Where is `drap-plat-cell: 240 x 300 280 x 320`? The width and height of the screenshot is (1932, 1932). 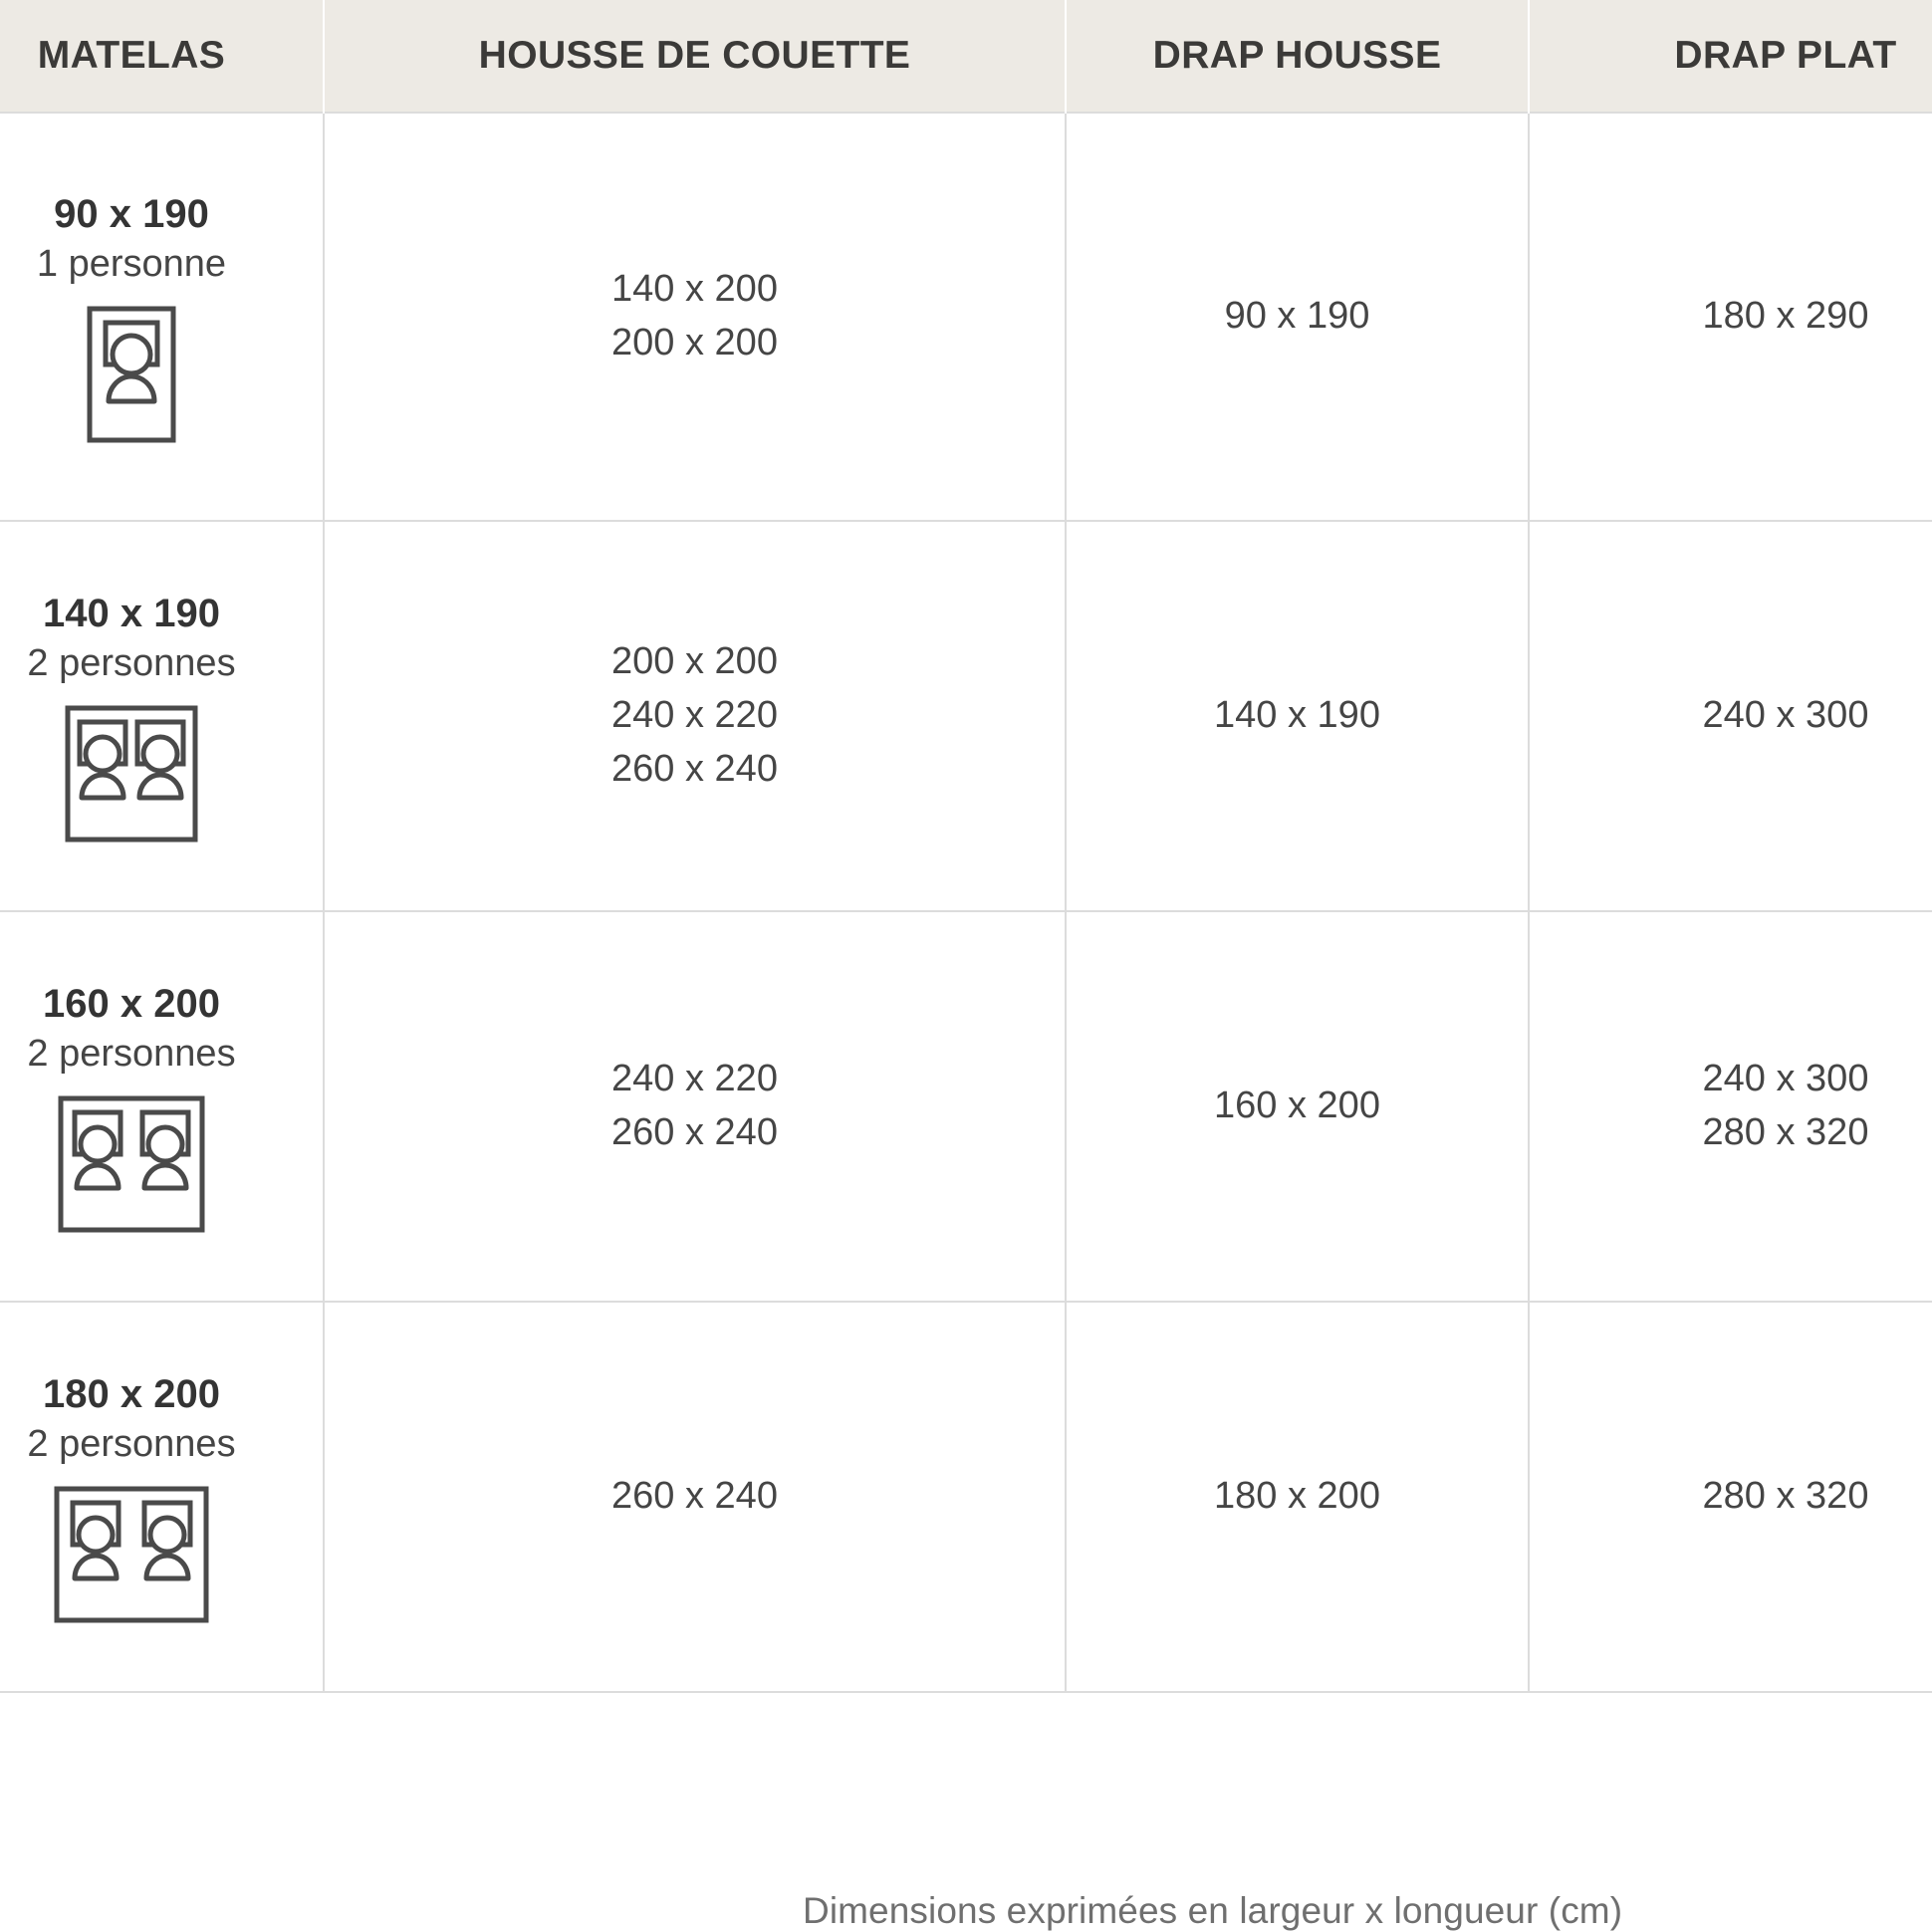
drap-plat-cell: 240 x 300 280 x 320 is located at coordinates (1731, 1106).